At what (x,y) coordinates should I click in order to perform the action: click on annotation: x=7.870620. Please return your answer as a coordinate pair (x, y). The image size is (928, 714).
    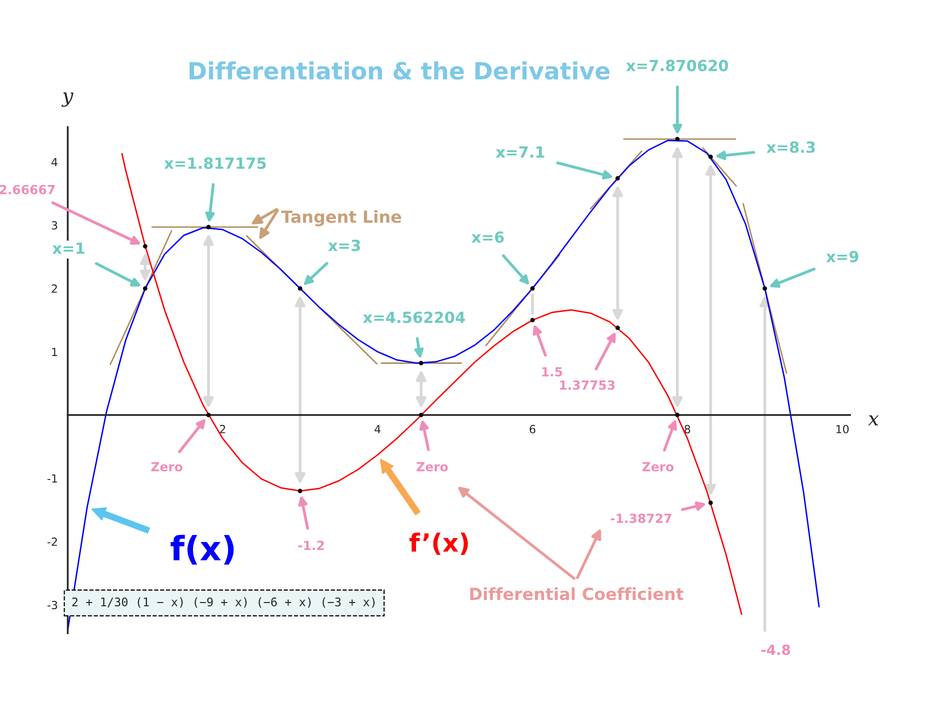
    Looking at the image, I should click on (677, 66).